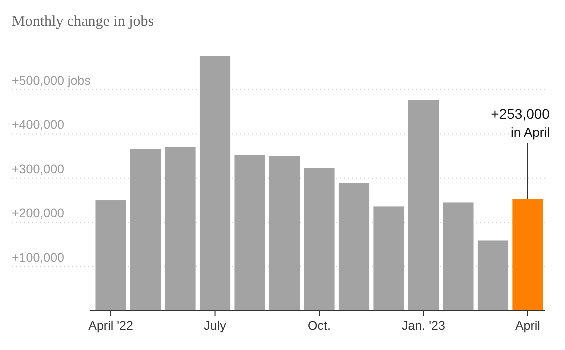 This screenshot has width=565, height=350. What do you see at coordinates (83, 22) in the screenshot?
I see `chart-title: Monthly change in jobs` at bounding box center [83, 22].